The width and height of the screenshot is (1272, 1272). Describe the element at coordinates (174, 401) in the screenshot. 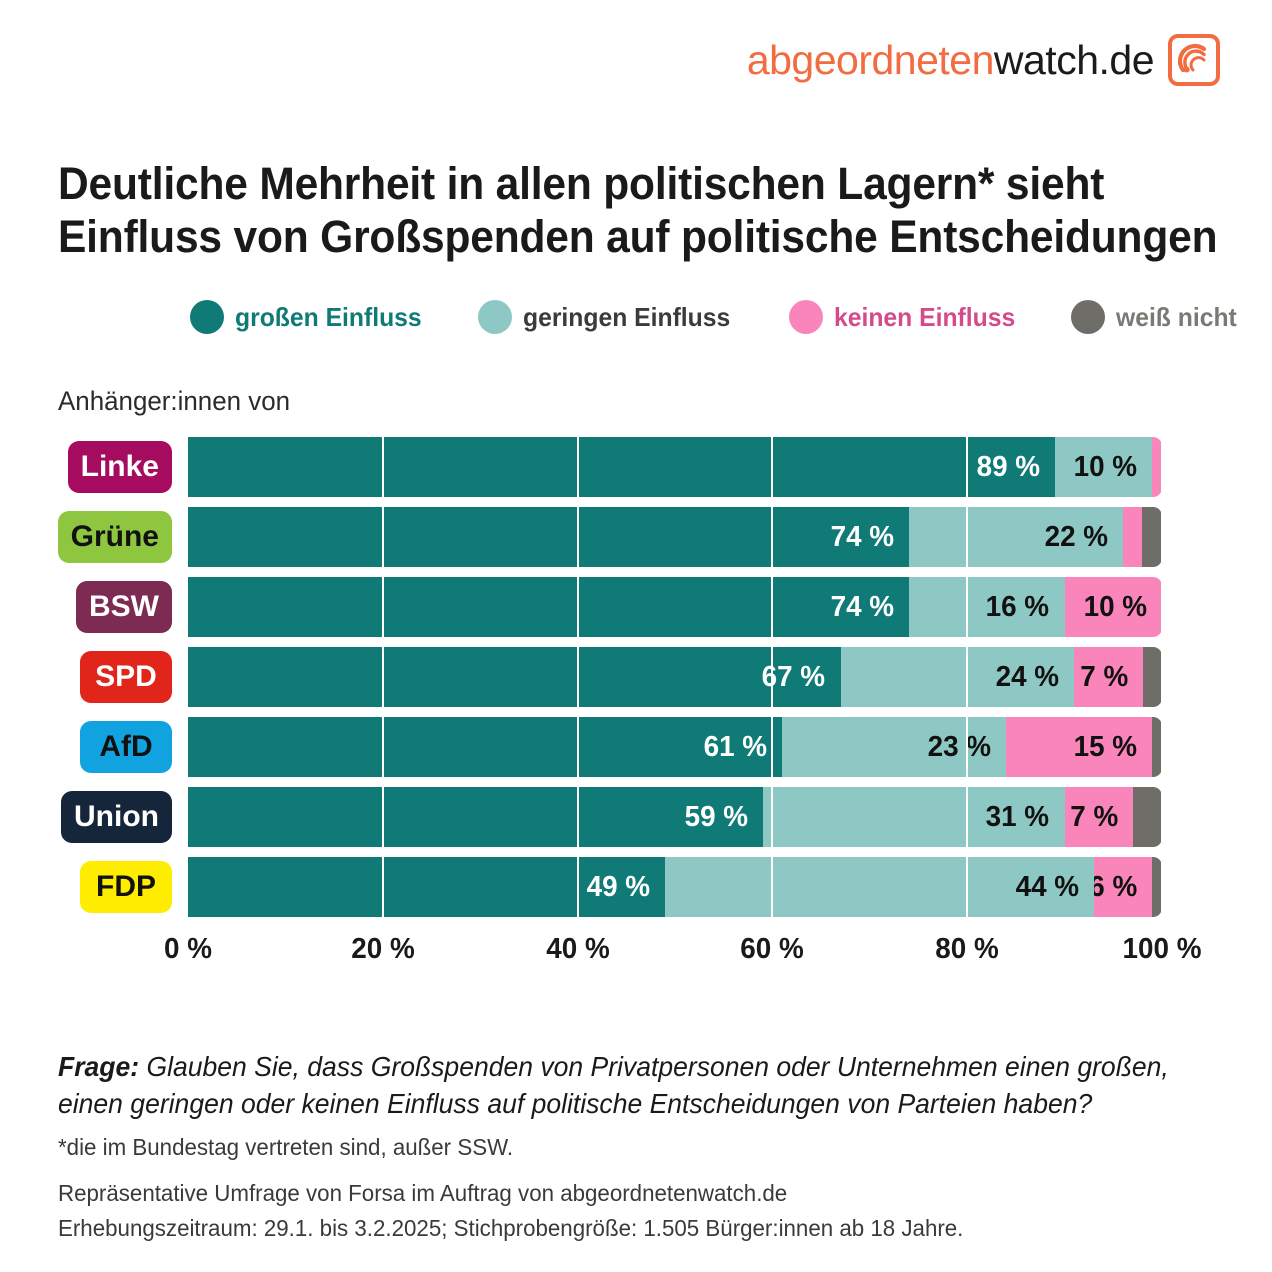

I see `y-axis-caption: Anhänger:innen von` at that location.